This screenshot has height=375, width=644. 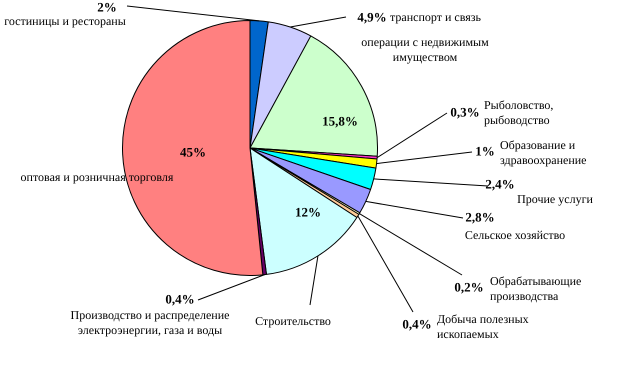 What do you see at coordinates (340, 120) in the screenshot?
I see `data-label: 15,8%` at bounding box center [340, 120].